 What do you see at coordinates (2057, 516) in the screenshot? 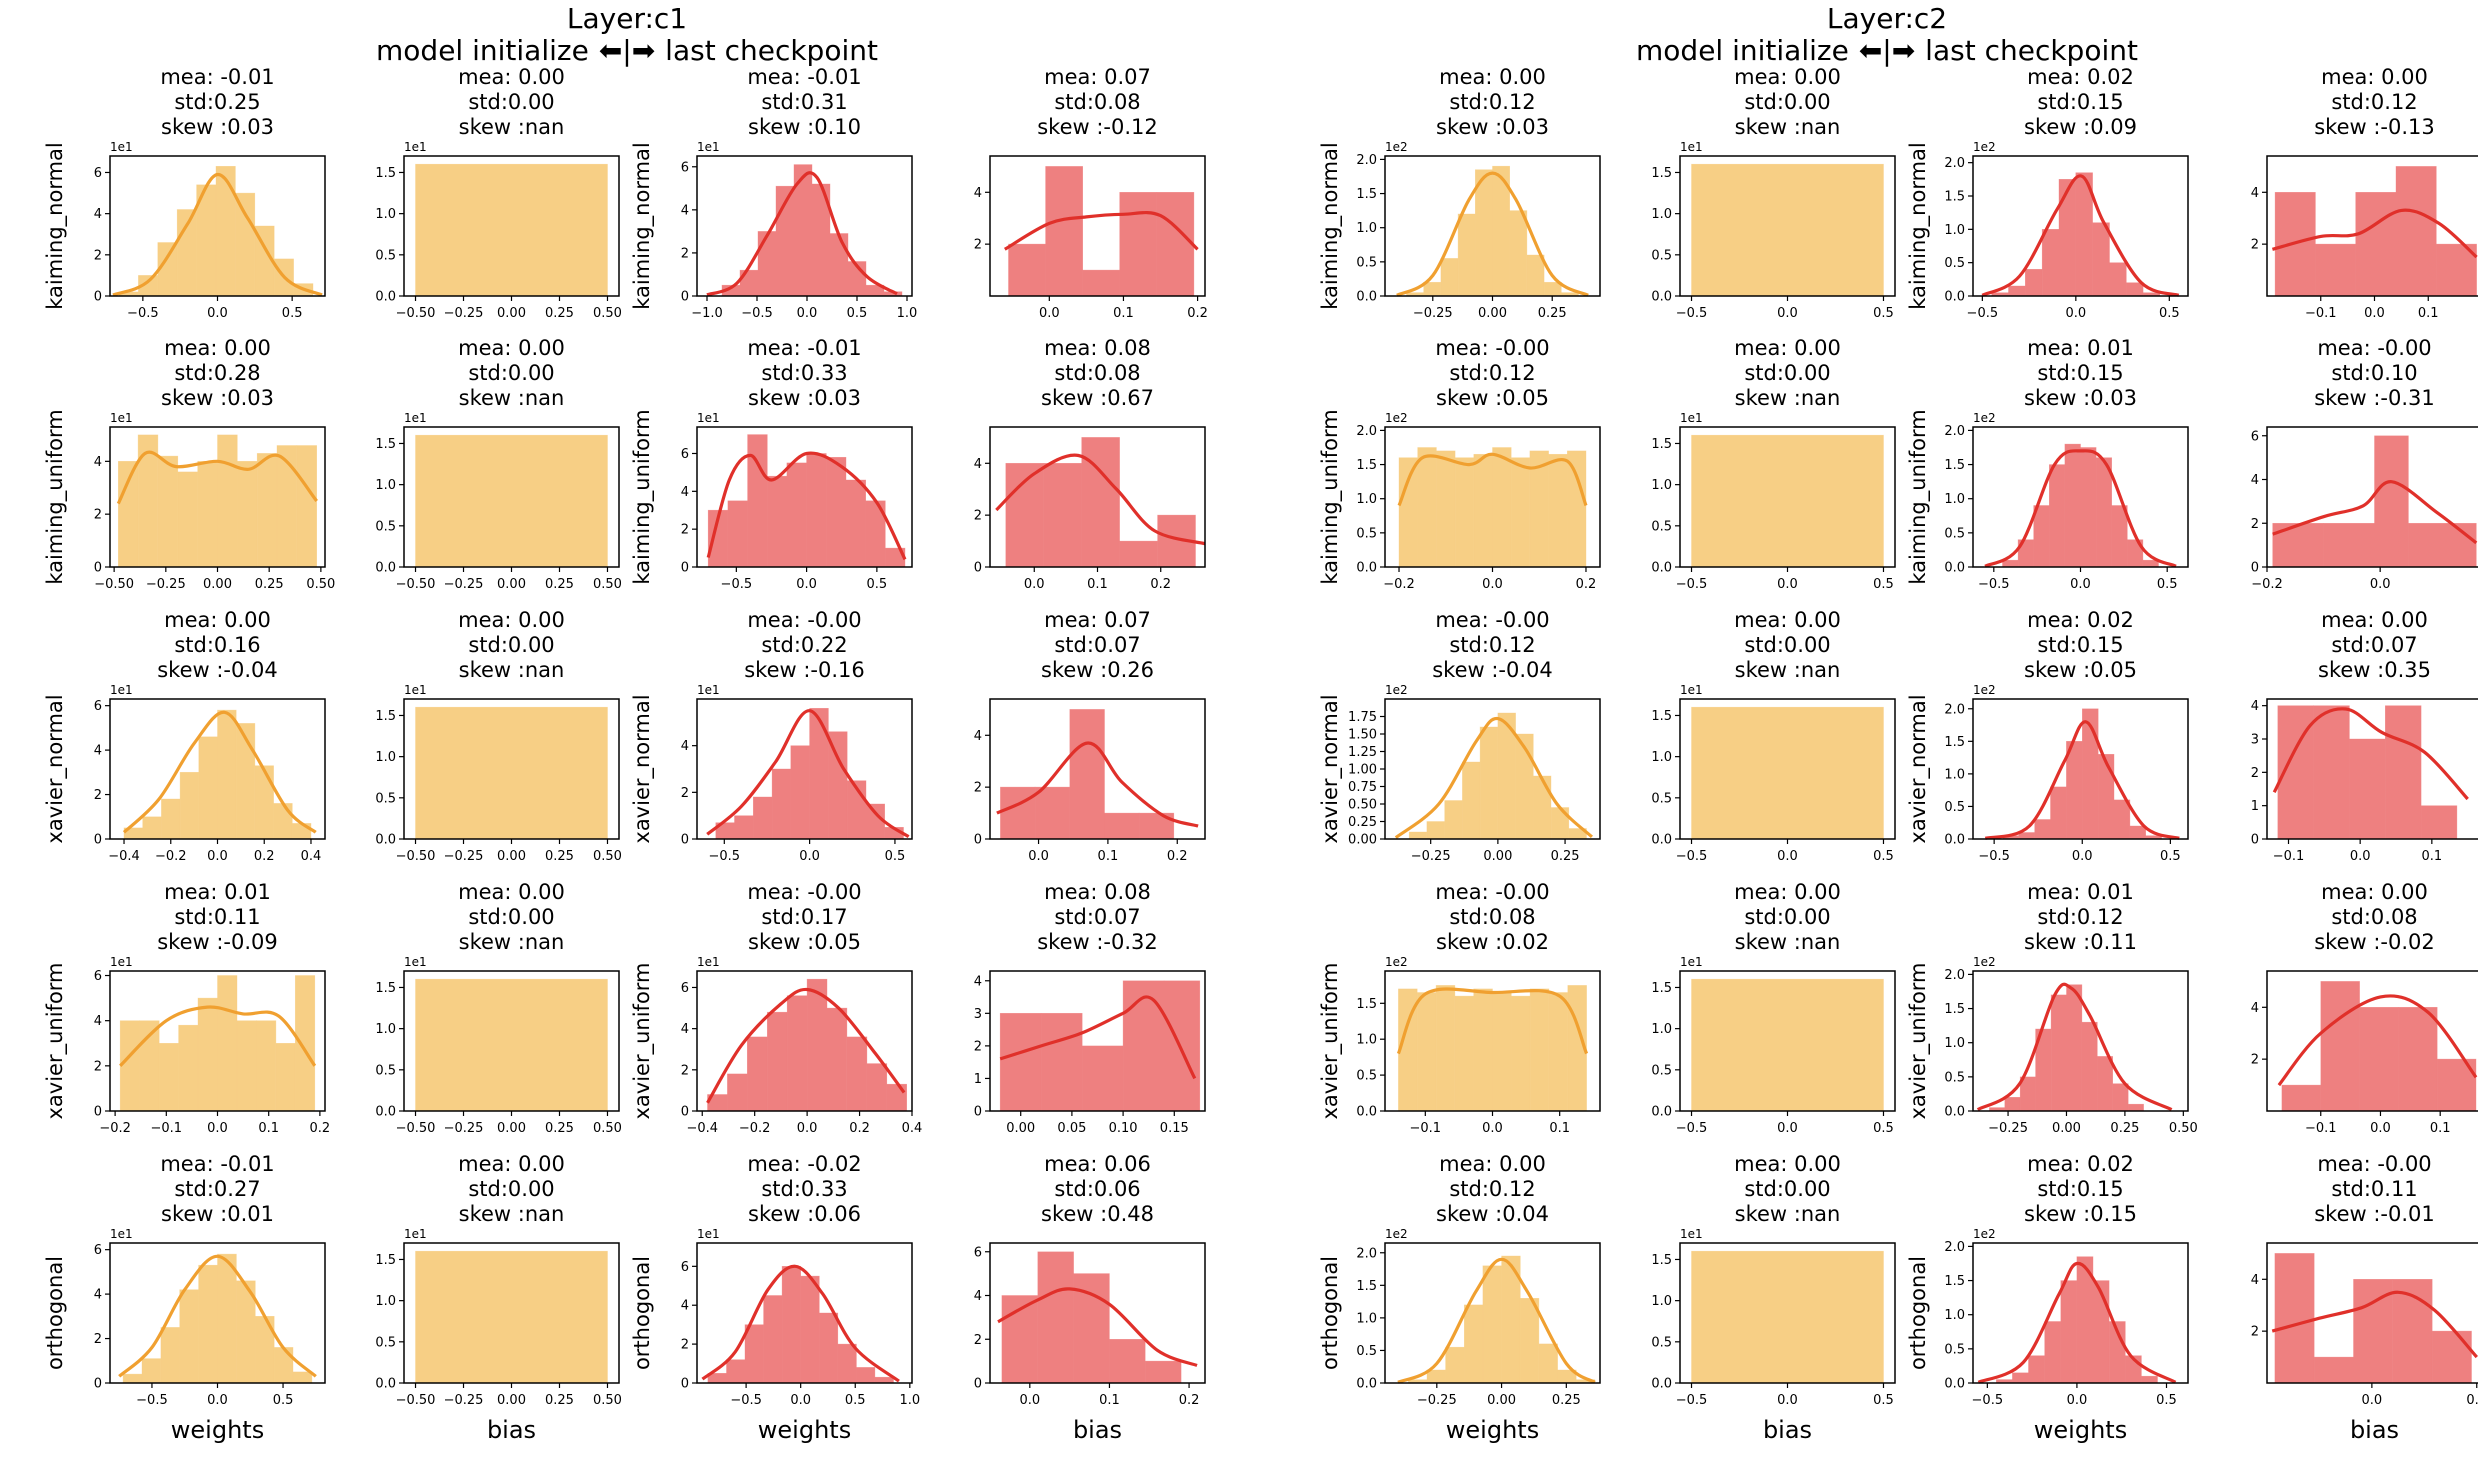
I see `hist-r2-c7-bar` at bounding box center [2057, 516].